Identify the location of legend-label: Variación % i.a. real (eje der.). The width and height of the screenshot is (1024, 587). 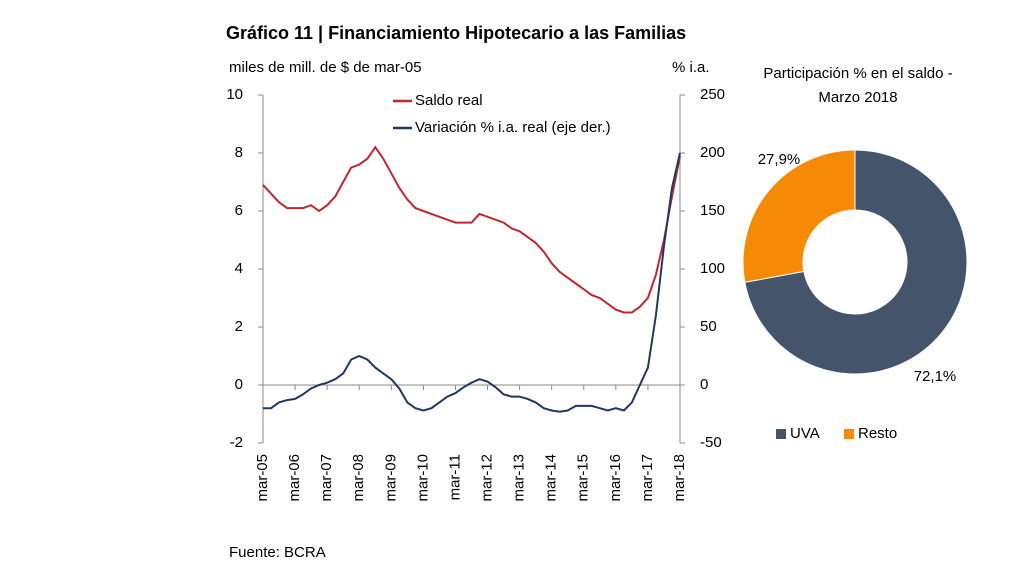
(513, 127).